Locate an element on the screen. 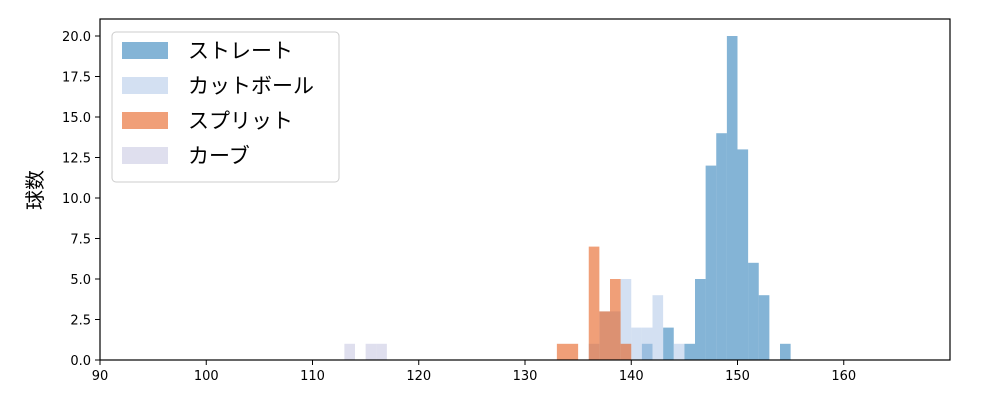 Image resolution: width=1000 pixels, height=404 pixels. legend-frame is located at coordinates (225, 107).